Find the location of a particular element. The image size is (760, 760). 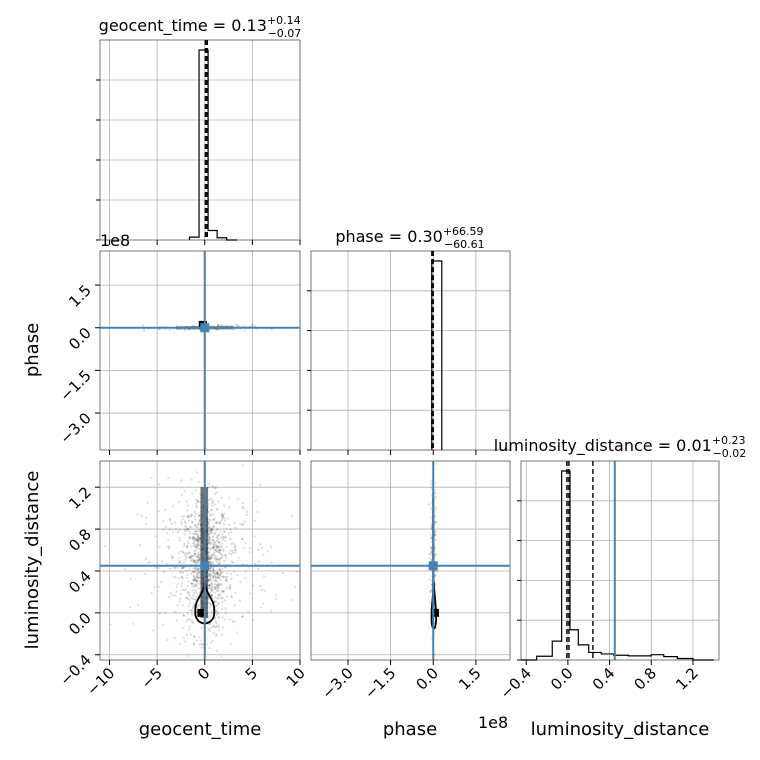

x-tick-label-geocent-time: −5 is located at coordinates (152, 678).